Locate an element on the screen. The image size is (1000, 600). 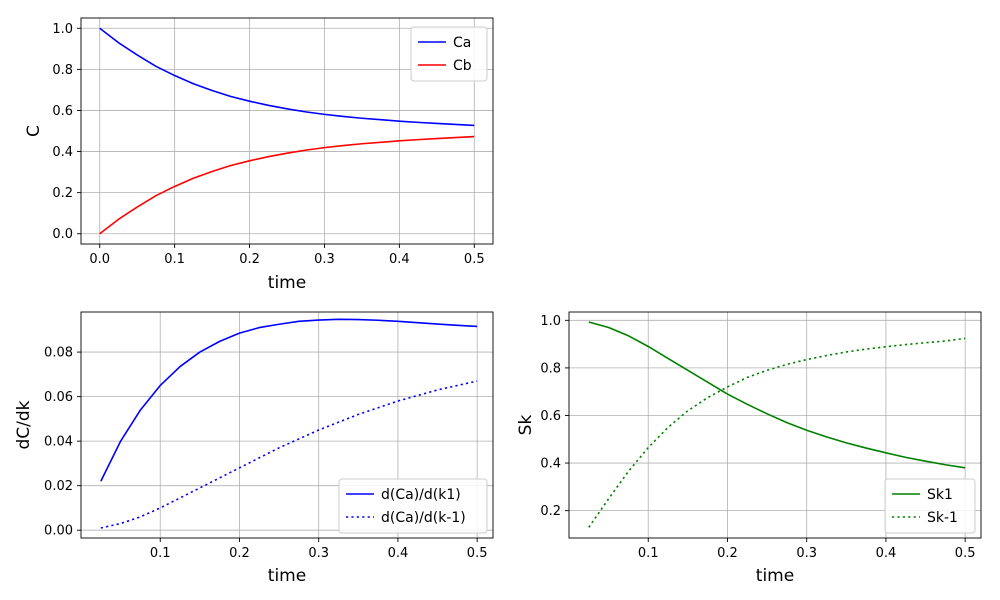
legend: Sk1 Sk-1 is located at coordinates (930, 506).